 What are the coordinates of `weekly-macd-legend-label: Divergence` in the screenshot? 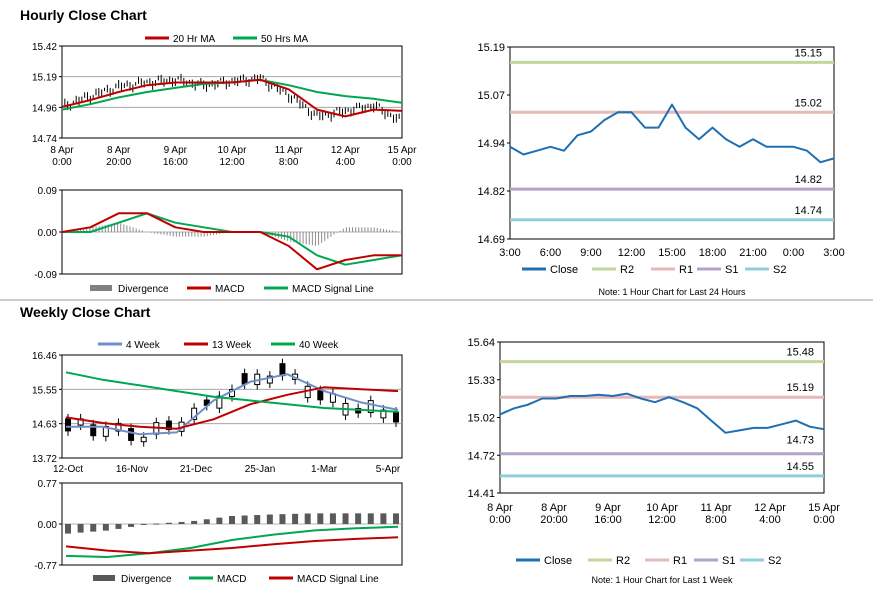 It's located at (146, 579).